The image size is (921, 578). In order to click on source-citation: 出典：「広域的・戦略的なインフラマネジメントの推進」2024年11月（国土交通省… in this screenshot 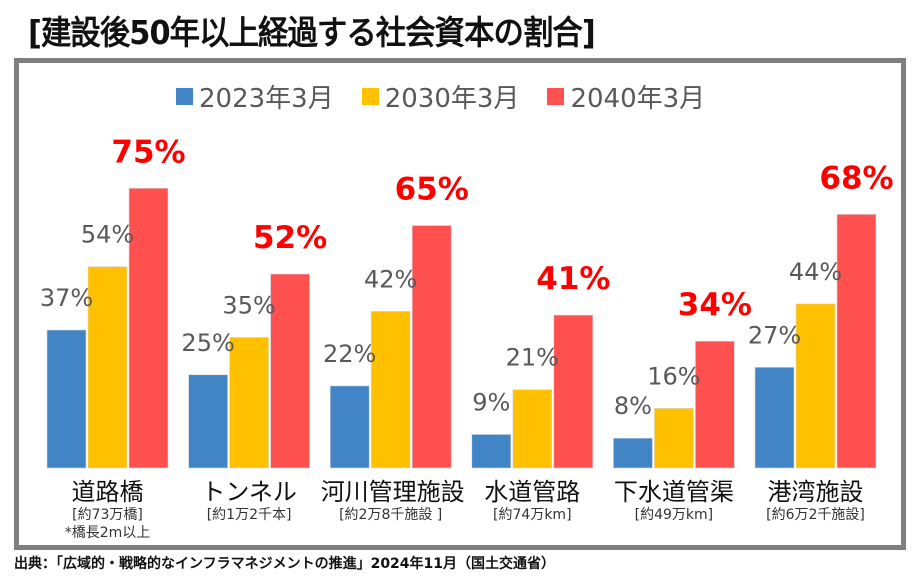, I will do `click(285, 564)`.